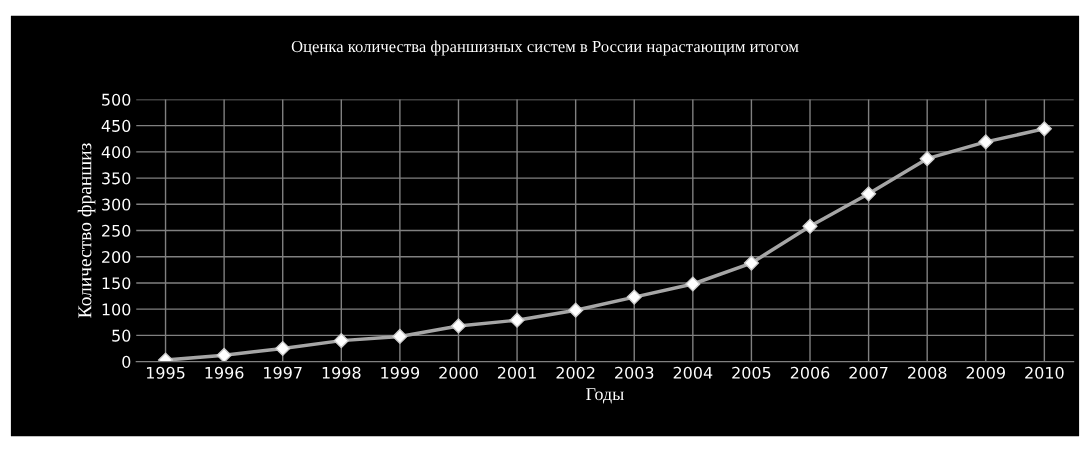 The width and height of the screenshot is (1090, 452). What do you see at coordinates (165, 372) in the screenshot?
I see `x-tick-label: 1995` at bounding box center [165, 372].